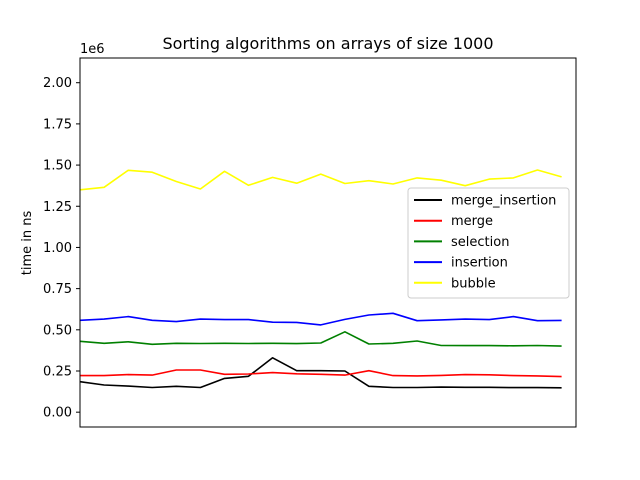 This screenshot has height=480, width=640. I want to click on series-line-merge-insertion, so click(320, 372).